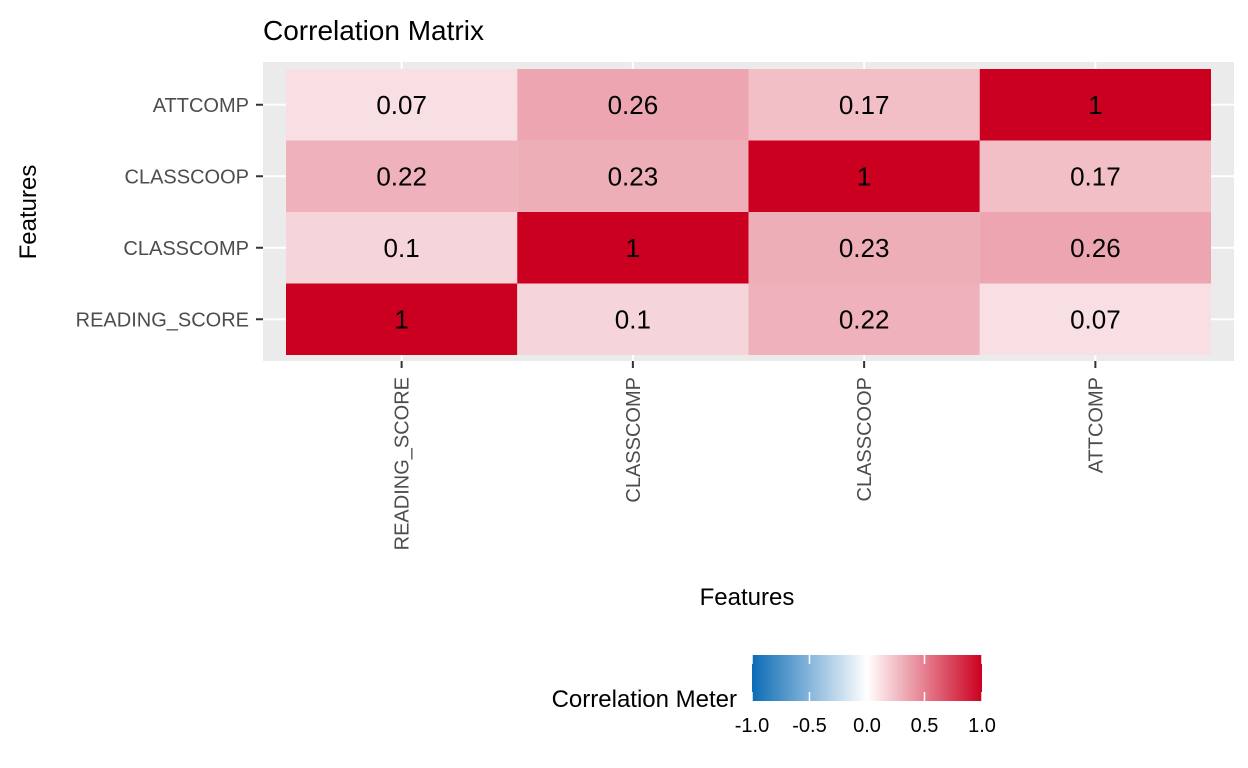 The height and width of the screenshot is (768, 1248). What do you see at coordinates (865, 696) in the screenshot?
I see `legend-ticks: -1.0 -0.5 0.0 0.5 1.0` at bounding box center [865, 696].